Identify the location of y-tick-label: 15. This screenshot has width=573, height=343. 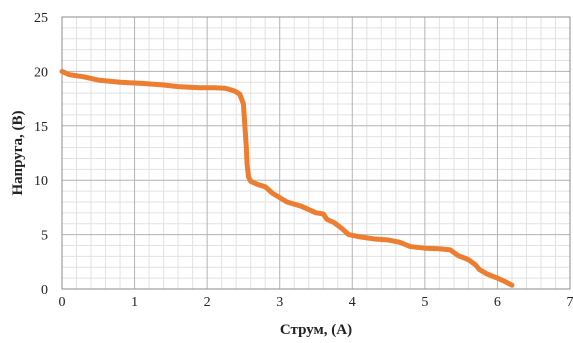
(41, 127).